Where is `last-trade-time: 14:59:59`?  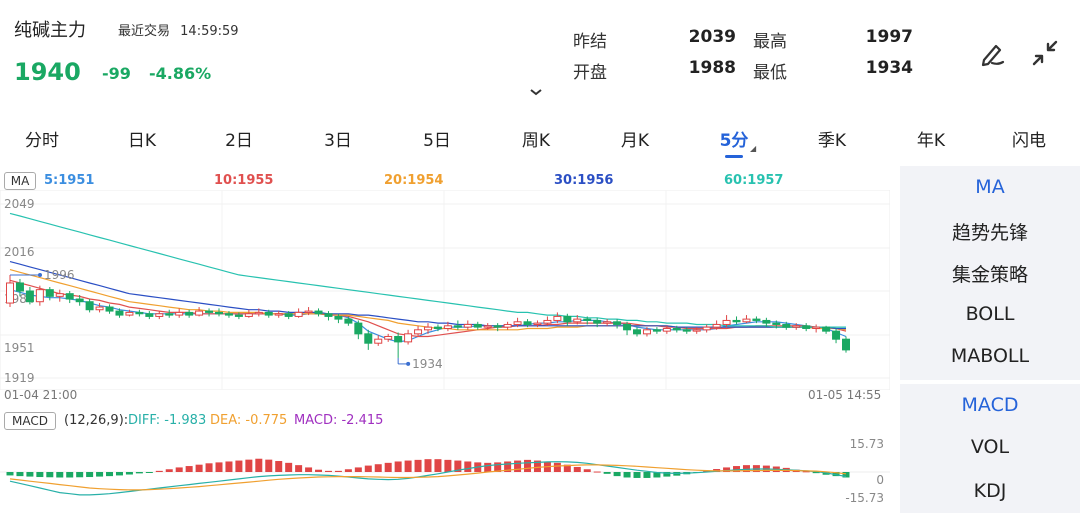
last-trade-time: 14:59:59 is located at coordinates (209, 31).